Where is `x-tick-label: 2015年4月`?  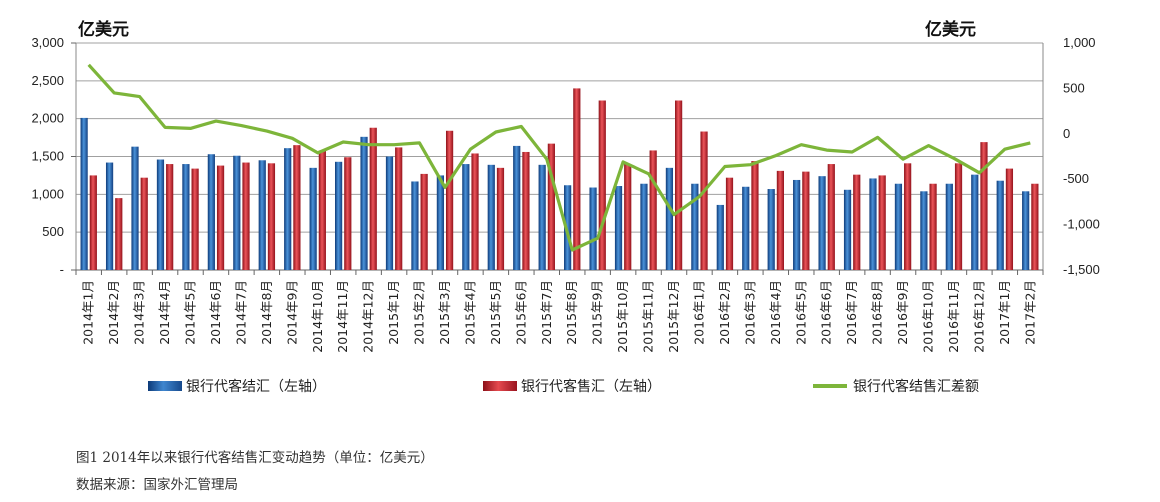
x-tick-label: 2015年4月 is located at coordinates (469, 312).